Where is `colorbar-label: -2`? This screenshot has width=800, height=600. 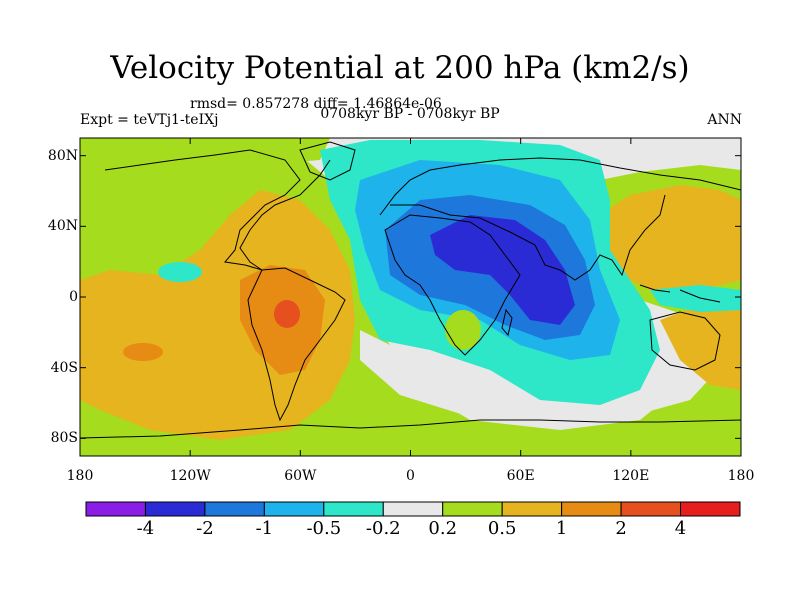 colorbar-label: -2 is located at coordinates (205, 528).